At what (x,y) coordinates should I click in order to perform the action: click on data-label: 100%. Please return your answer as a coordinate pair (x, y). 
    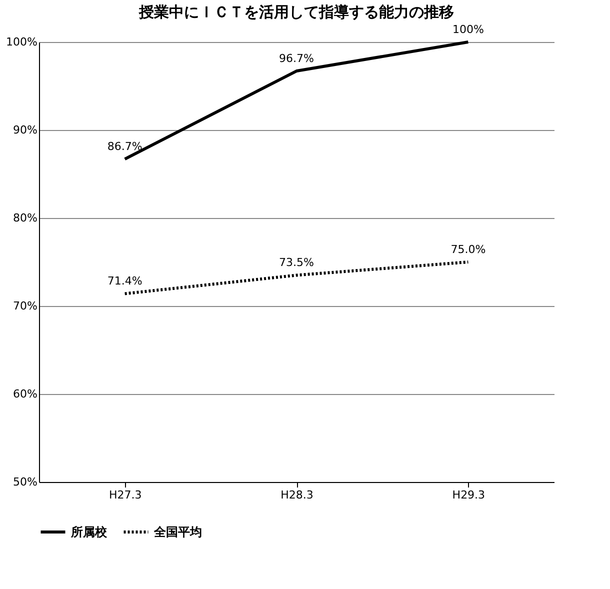
    Looking at the image, I should click on (468, 29).